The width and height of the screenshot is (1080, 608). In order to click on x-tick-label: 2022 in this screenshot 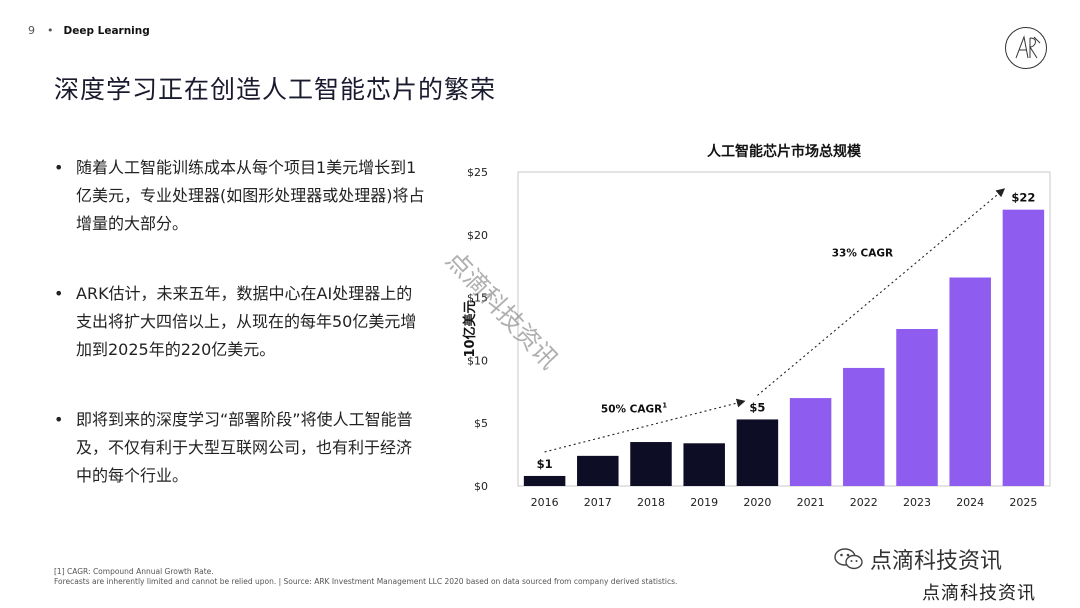, I will do `click(864, 502)`.